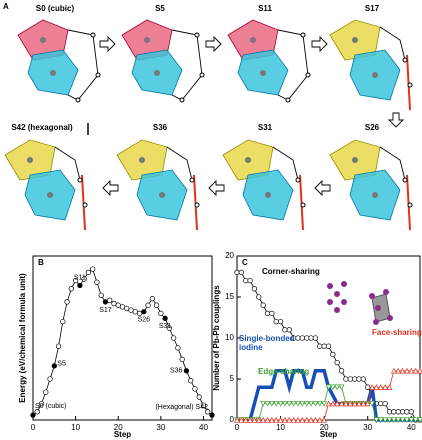 The height and width of the screenshot is (440, 422). I want to click on annotation: S31, so click(165, 326).